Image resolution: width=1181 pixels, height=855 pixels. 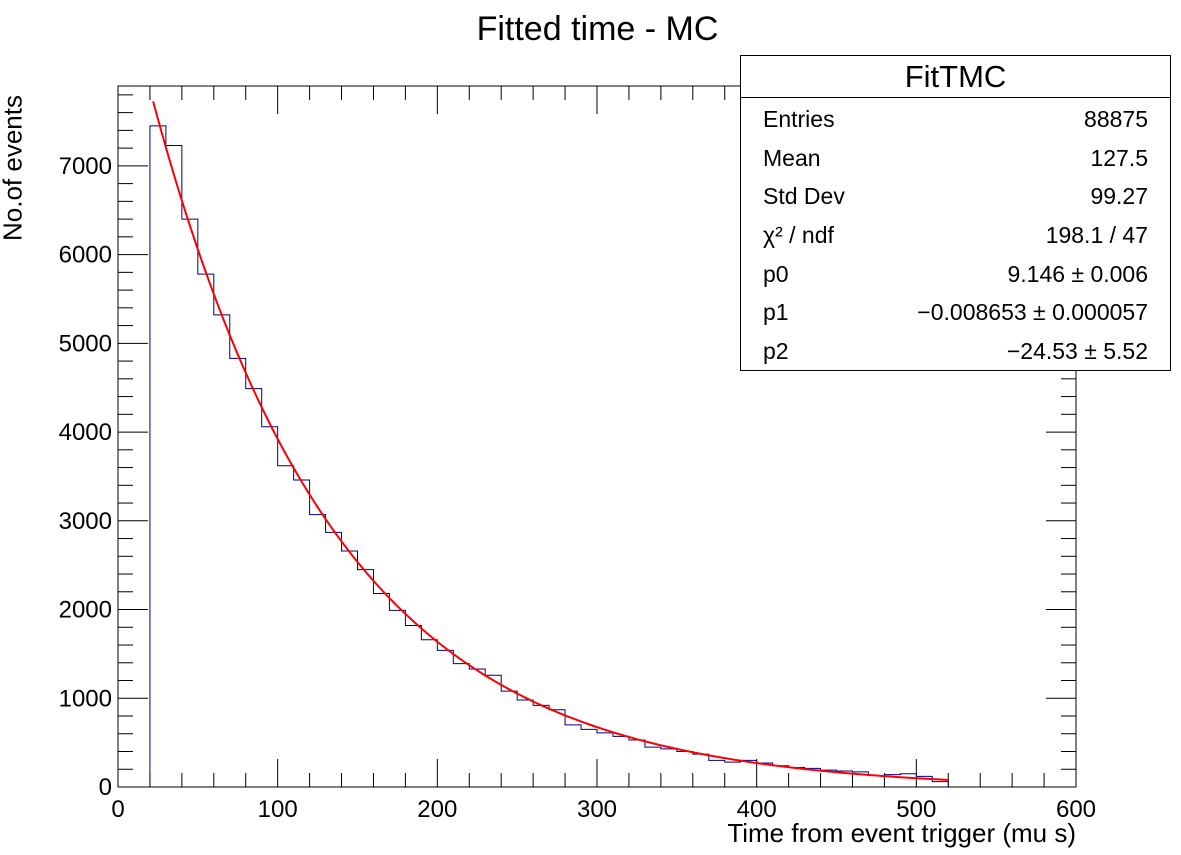 I want to click on y-tick-label: 5000, so click(x=85, y=343).